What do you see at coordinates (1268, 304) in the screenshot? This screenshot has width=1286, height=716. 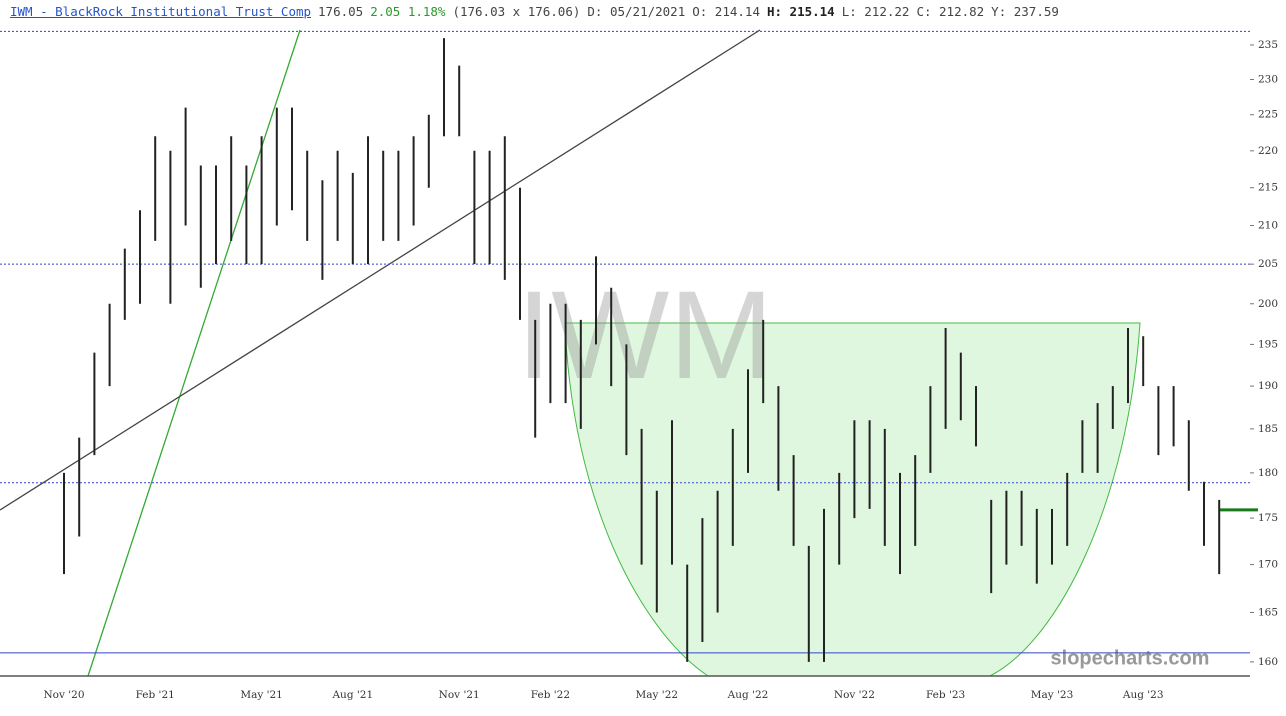 I see `y-tick-label: 200` at bounding box center [1268, 304].